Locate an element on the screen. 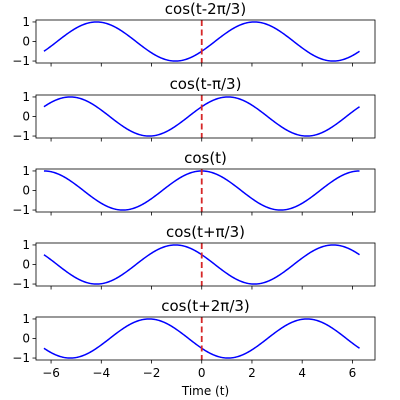 The width and height of the screenshot is (400, 400). subplot-title: cos(t+π/3) is located at coordinates (205, 232).